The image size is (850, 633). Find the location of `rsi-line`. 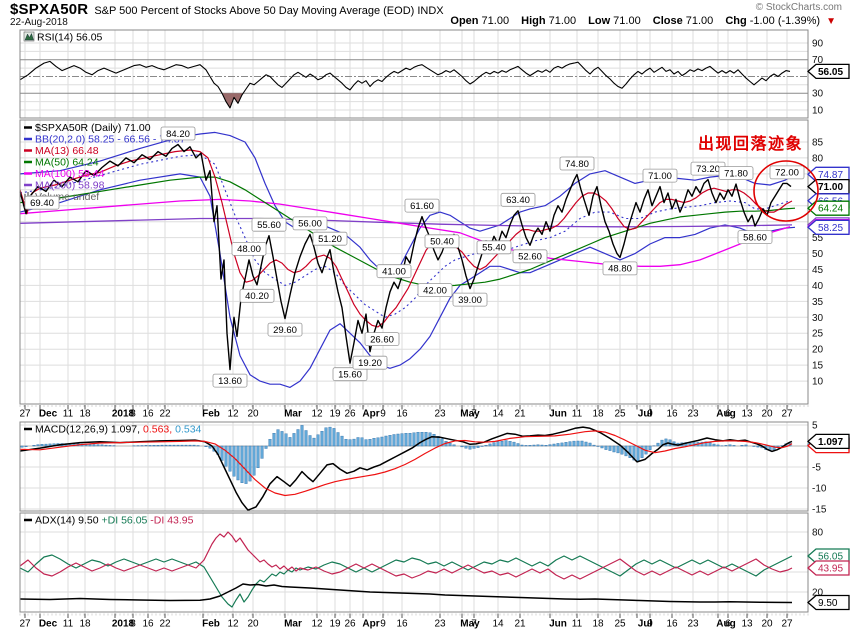

rsi-line is located at coordinates (405, 84).